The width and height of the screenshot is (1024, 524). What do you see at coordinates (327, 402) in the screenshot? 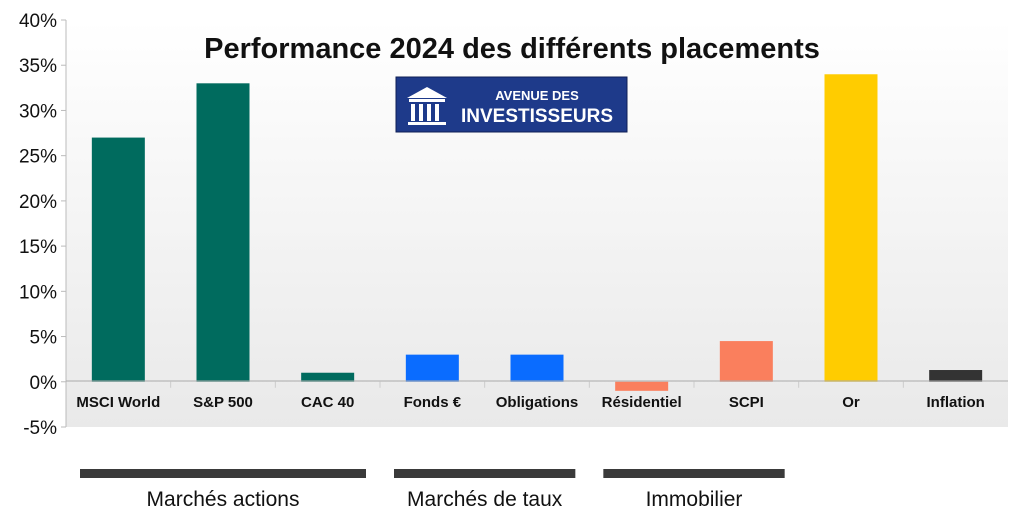
I see `category-label: CAC 40` at bounding box center [327, 402].